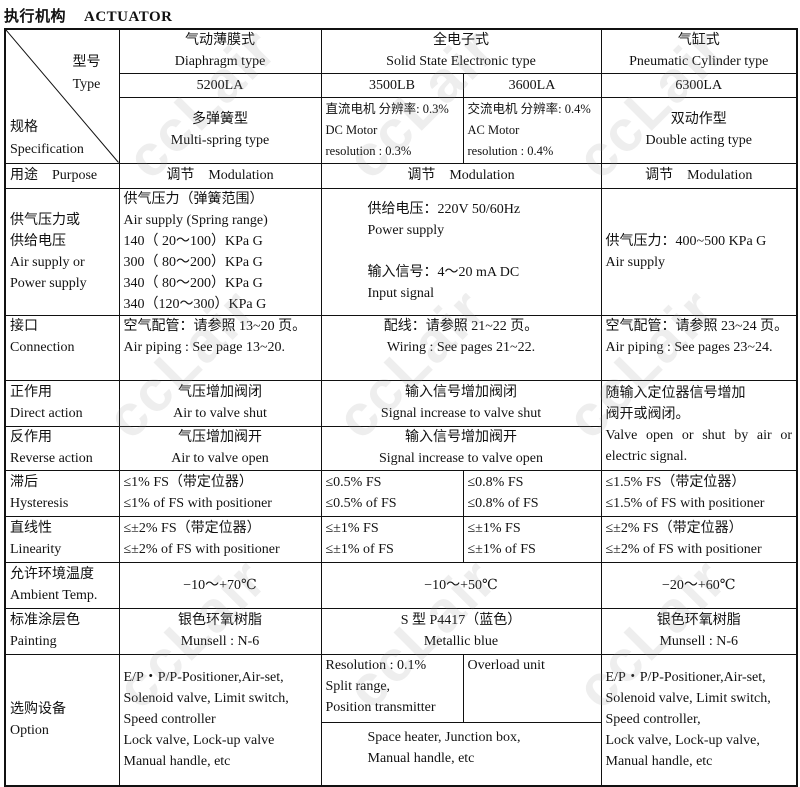 The height and width of the screenshot is (787, 800). I want to click on model-5200la: 5200LA, so click(220, 85).